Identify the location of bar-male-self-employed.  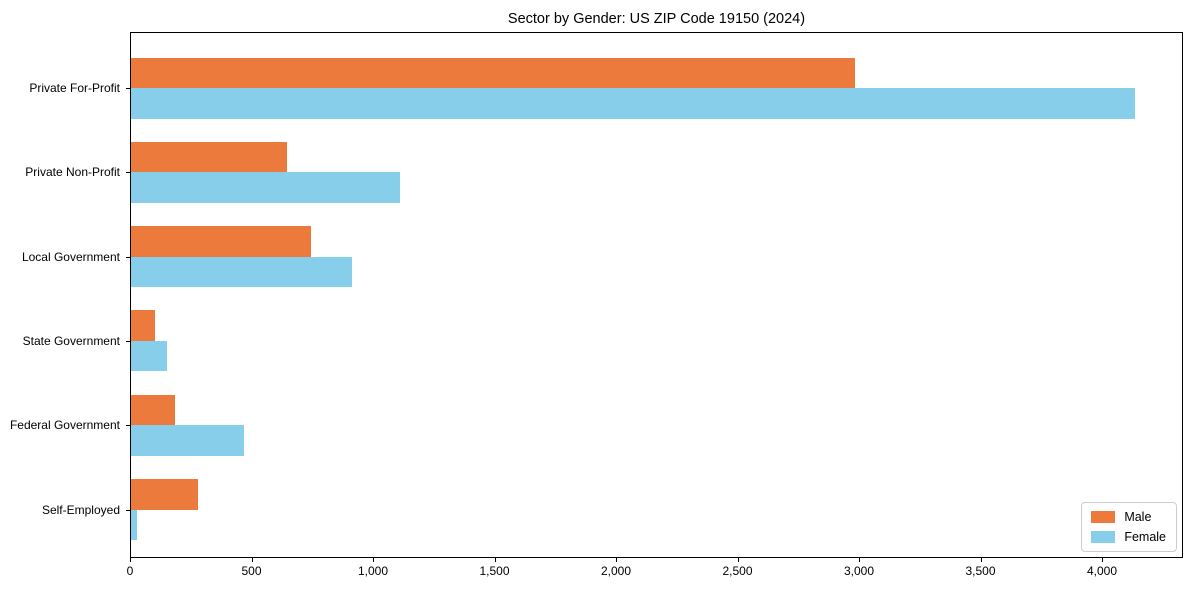
(164, 494).